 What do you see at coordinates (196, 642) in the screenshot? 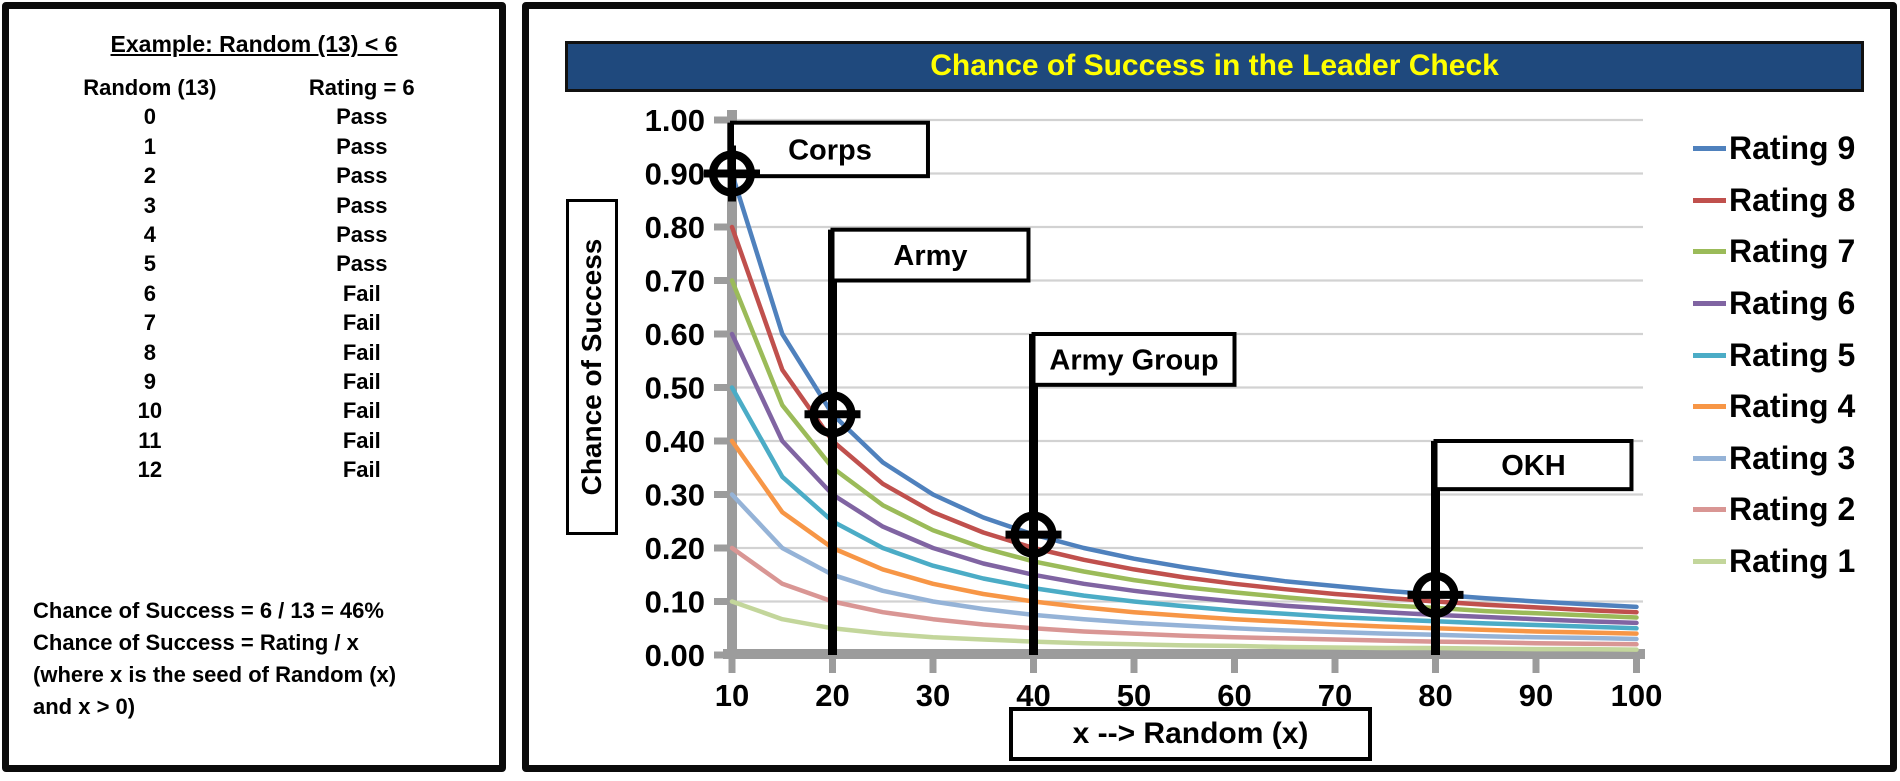
I see `formula-line: Chance of Success = Rating / x` at bounding box center [196, 642].